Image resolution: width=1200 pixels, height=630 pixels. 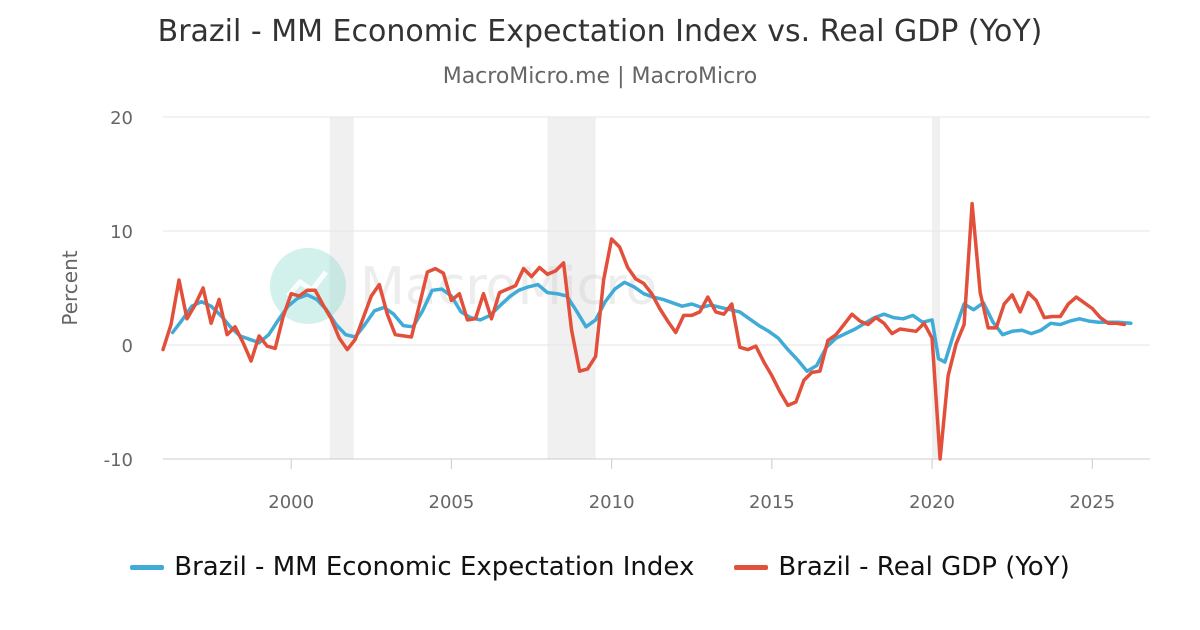 I want to click on chart-subtitle: MacroMicro.me | MacroMicro, so click(x=600, y=76).